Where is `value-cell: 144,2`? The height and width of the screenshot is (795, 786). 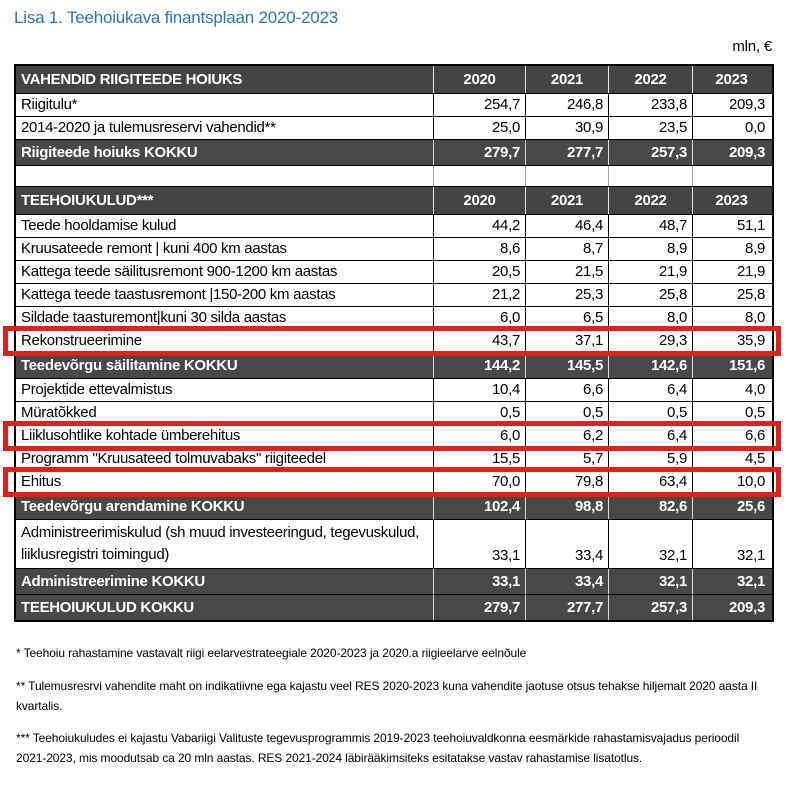
value-cell: 144,2 is located at coordinates (479, 365).